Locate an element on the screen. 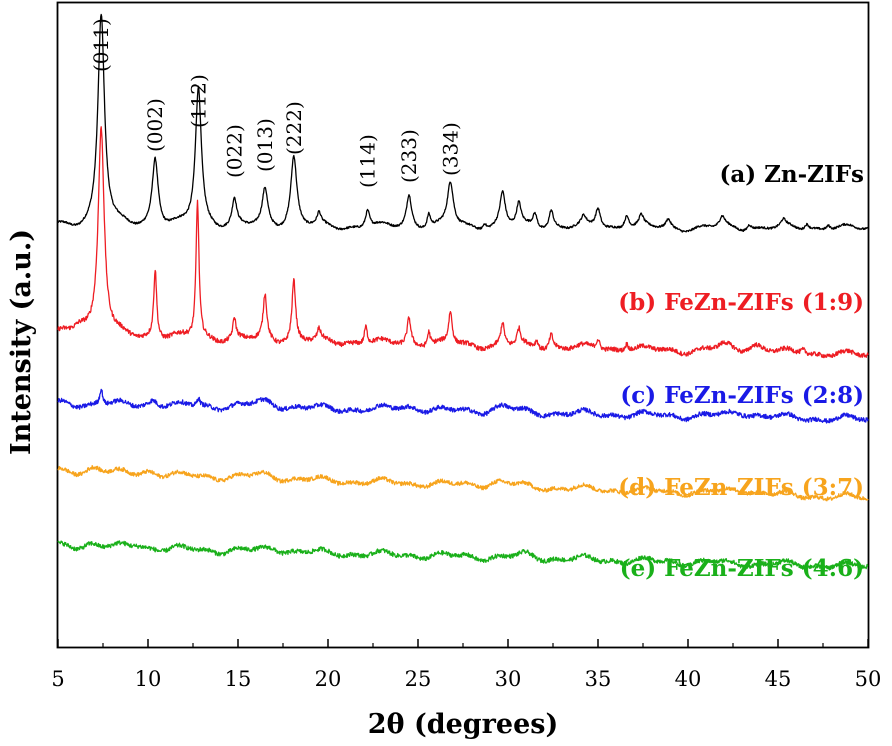 The height and width of the screenshot is (746, 892). peak-annotation: (022) is located at coordinates (234, 151).